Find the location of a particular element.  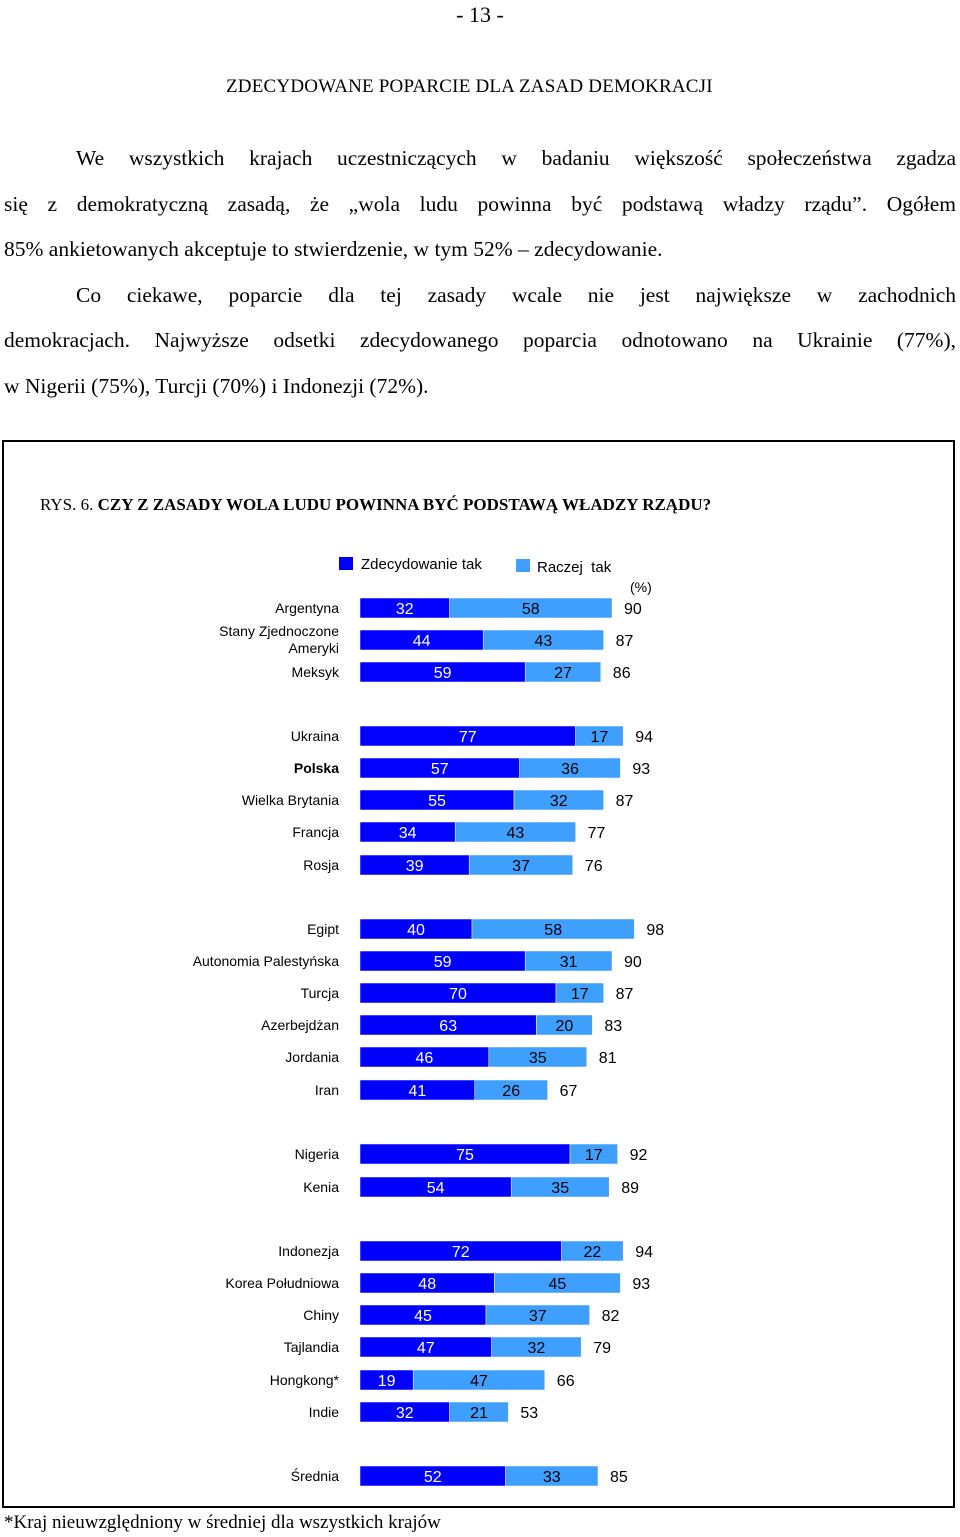

category-label: Chiny is located at coordinates (321, 1315).